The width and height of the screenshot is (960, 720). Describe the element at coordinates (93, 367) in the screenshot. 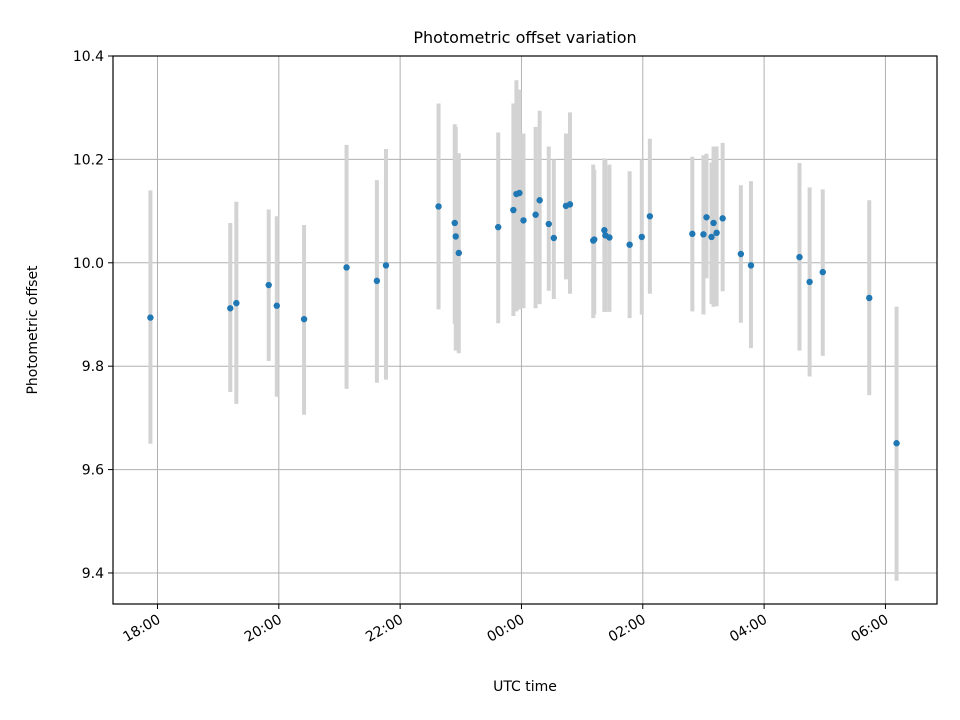

I see `y-tick-label: 9.8` at that location.